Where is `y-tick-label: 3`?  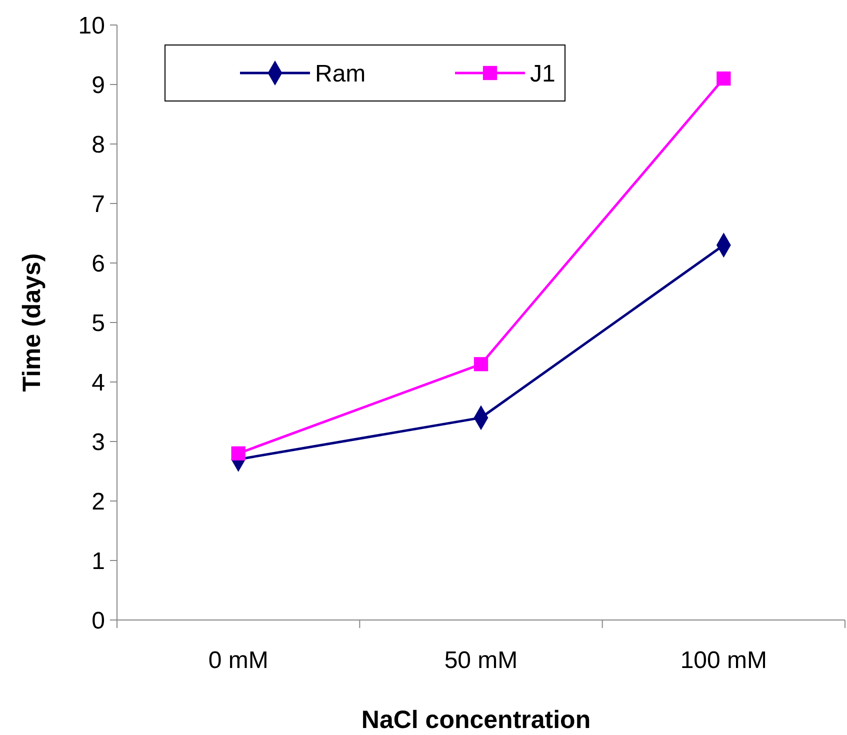
y-tick-label: 3 is located at coordinates (98, 442).